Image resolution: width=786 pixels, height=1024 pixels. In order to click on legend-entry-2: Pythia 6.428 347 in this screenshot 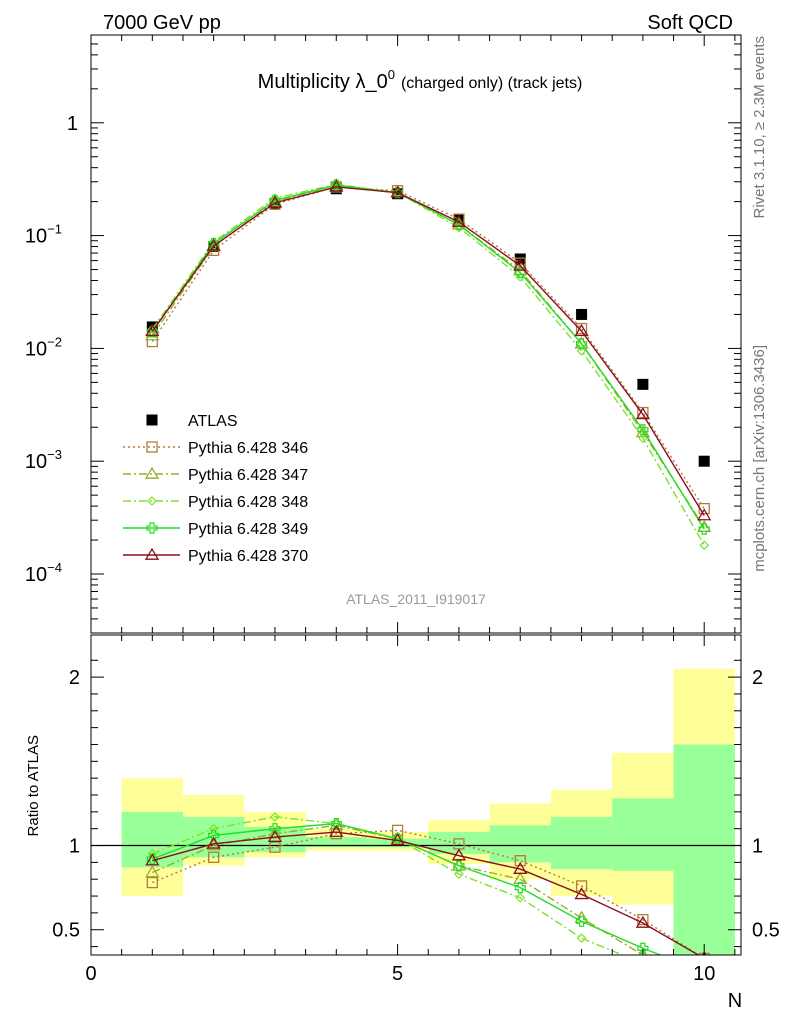, I will do `click(215, 475)`.